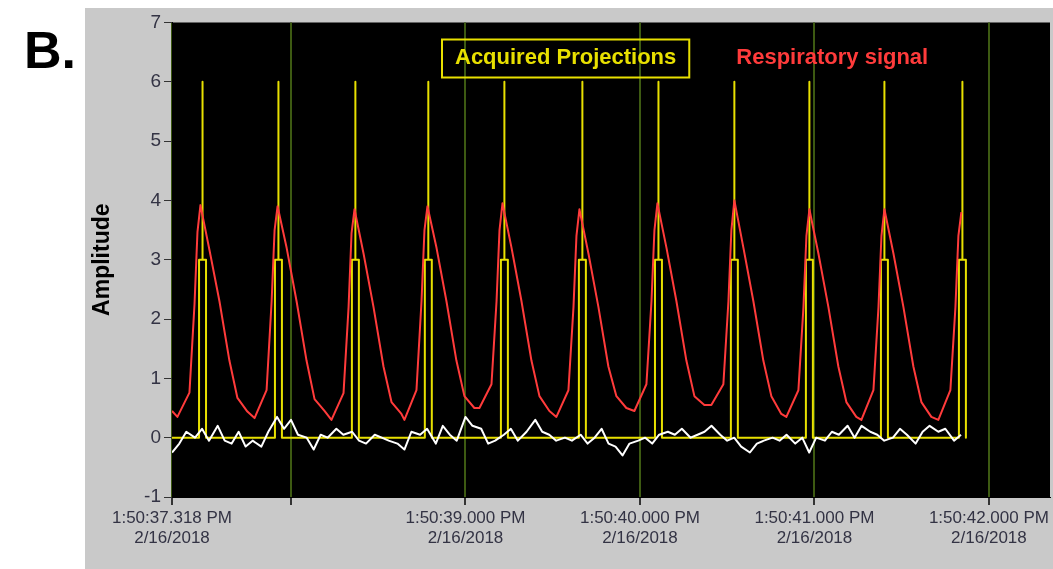 The width and height of the screenshot is (1053, 569). Describe the element at coordinates (155, 318) in the screenshot. I see `y-tick-label: 2` at that location.